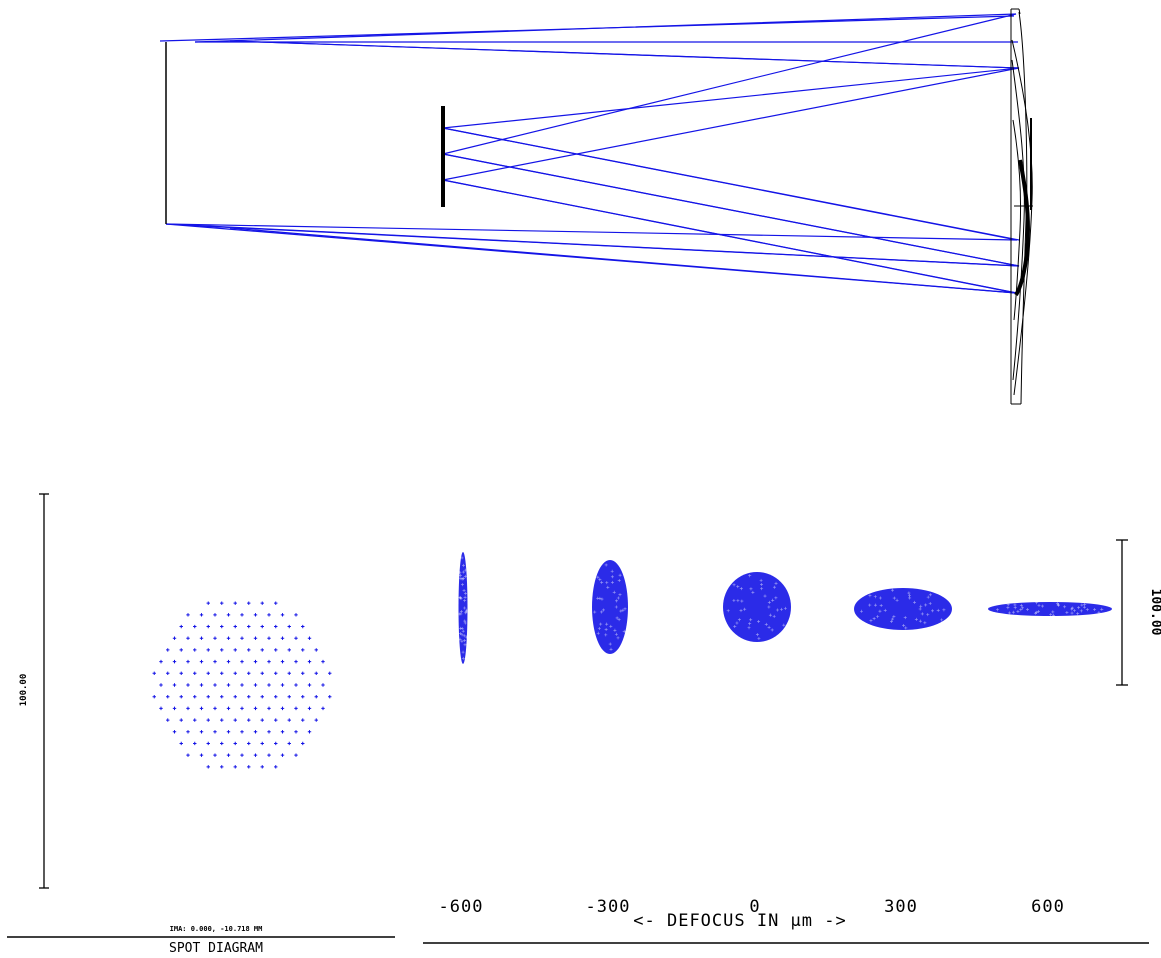  Describe the element at coordinates (1154, 612) in the screenshot. I see `tf-scale-label: 100.00` at that location.